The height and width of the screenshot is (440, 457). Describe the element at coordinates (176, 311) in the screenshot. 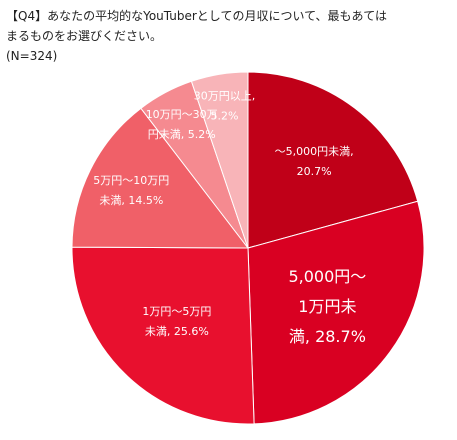

I see `slice-label-3-line-1: 1万円～5万円` at that location.